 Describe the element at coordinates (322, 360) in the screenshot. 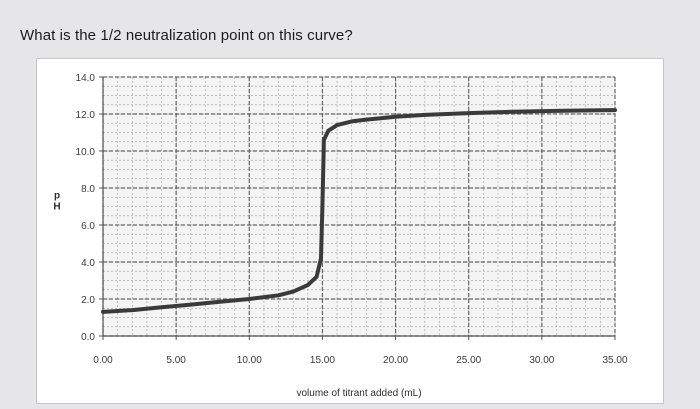

I see `x-tick-label: 15.00` at that location.